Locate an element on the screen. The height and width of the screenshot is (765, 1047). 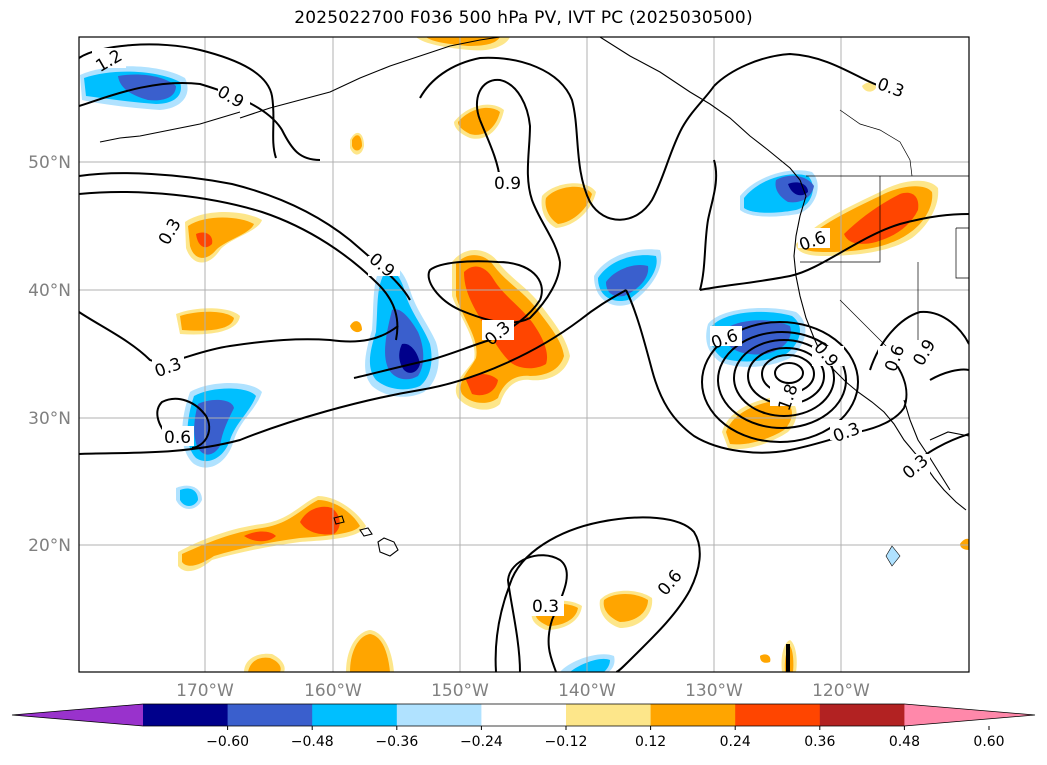
latitude-labels: 50°N 40°N 30°N 20°N is located at coordinates (49, 354).